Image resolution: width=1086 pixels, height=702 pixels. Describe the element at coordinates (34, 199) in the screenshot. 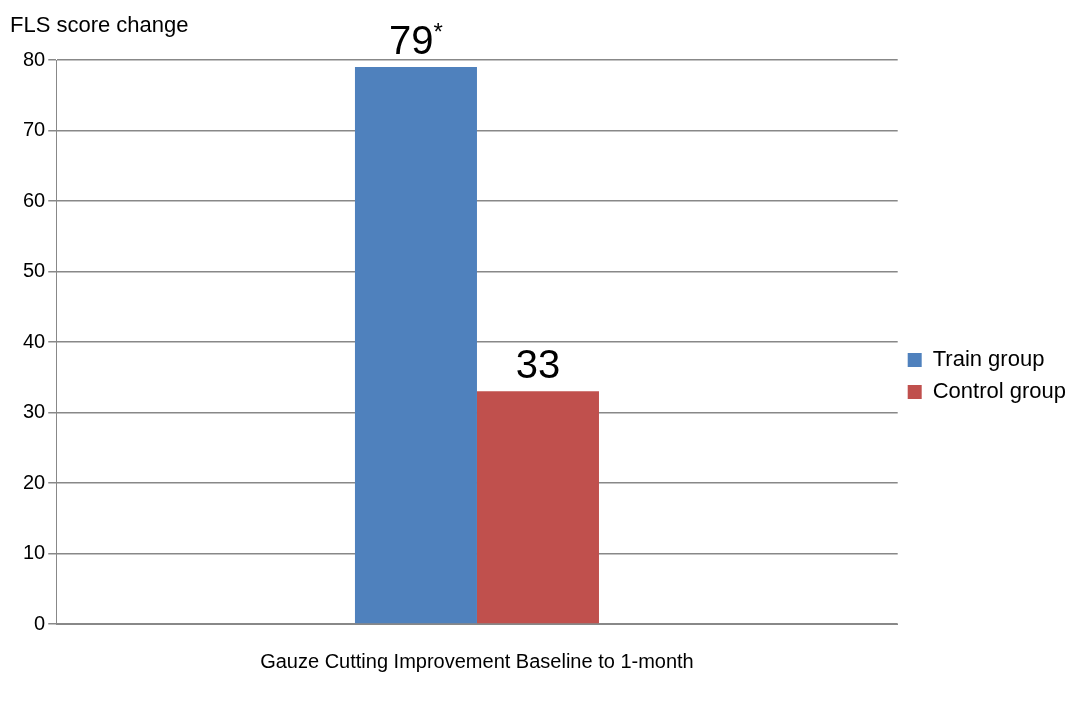

I see `y-tick-label: 60` at that location.